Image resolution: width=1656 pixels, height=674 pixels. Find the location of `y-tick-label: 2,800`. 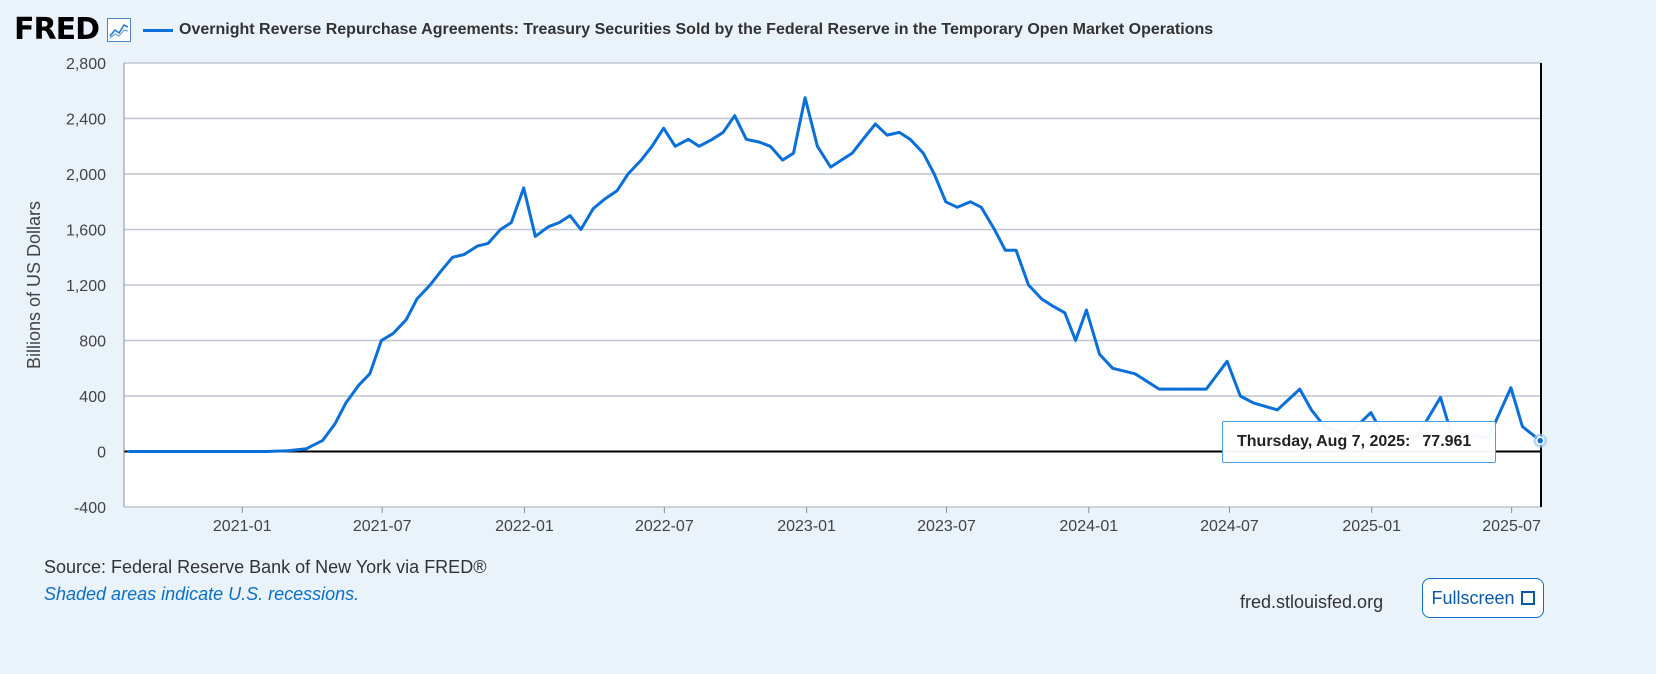

y-tick-label: 2,800 is located at coordinates (86, 64).